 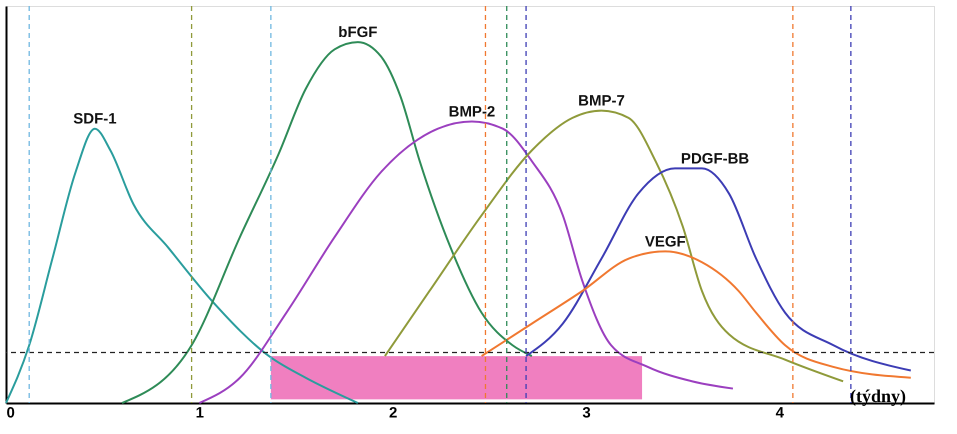 What do you see at coordinates (358, 33) in the screenshot?
I see `series-label: bFGF` at bounding box center [358, 33].